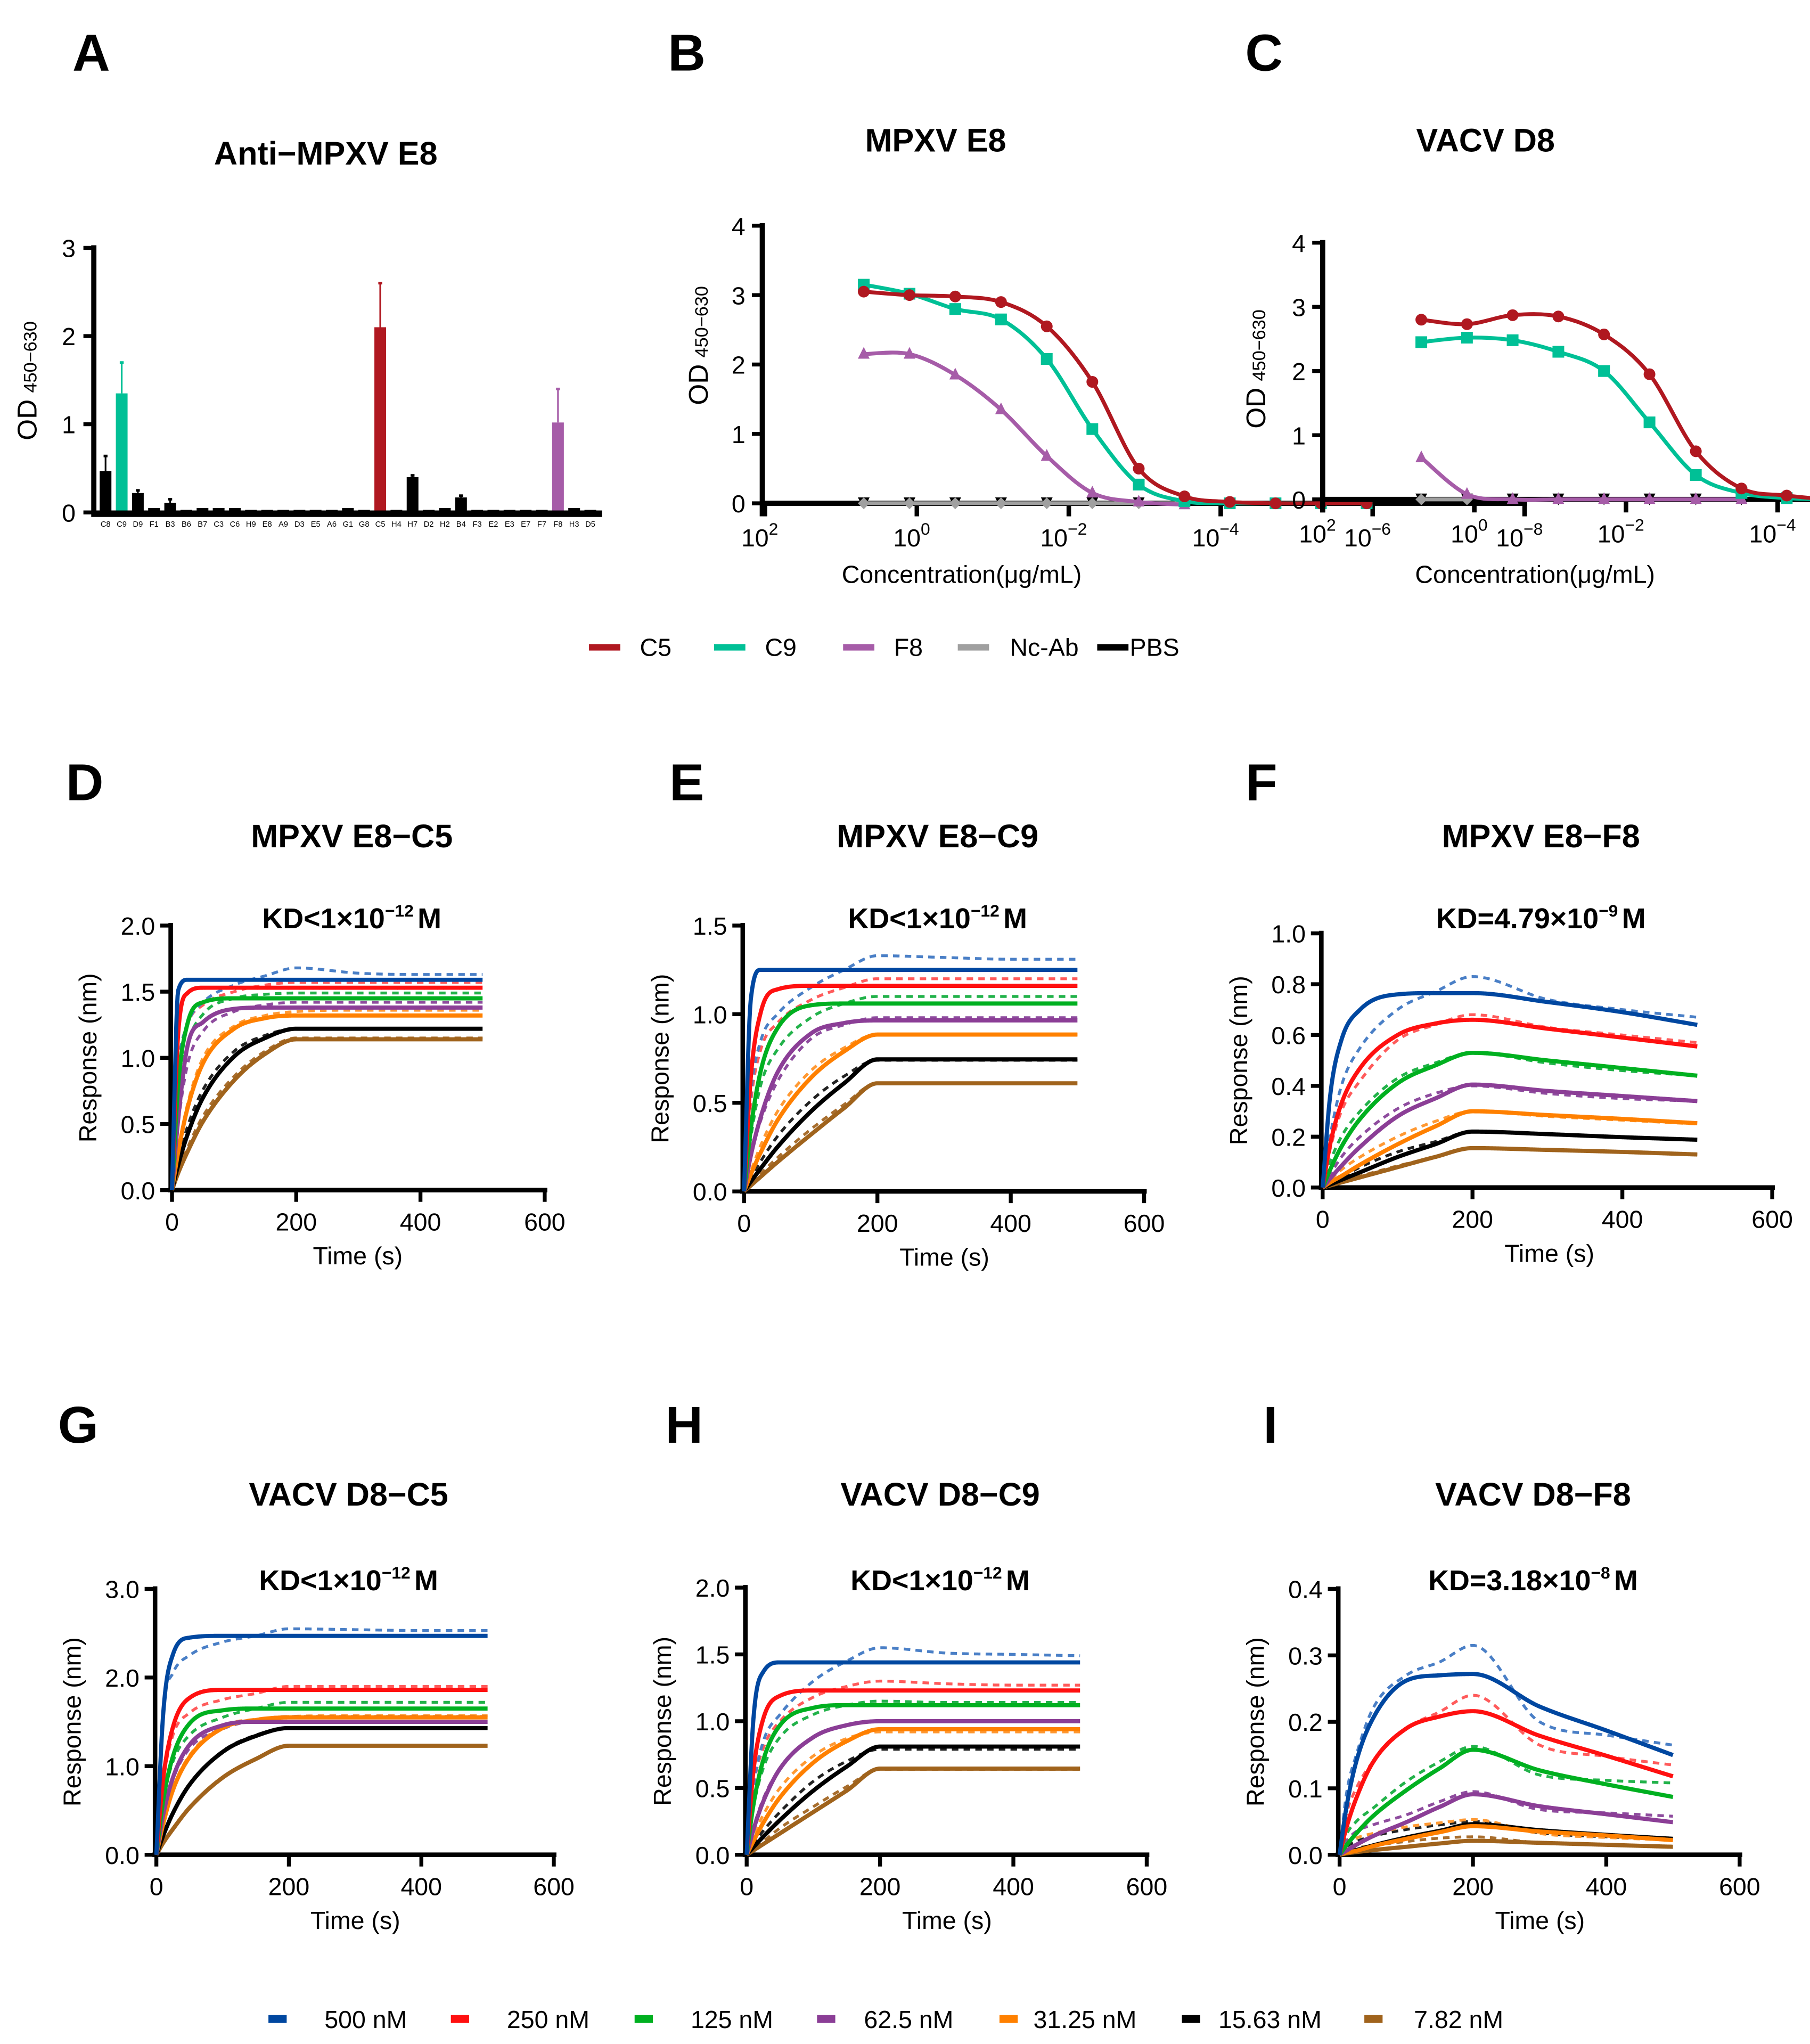  What do you see at coordinates (1612, 405) in the screenshot?
I see `series-c5` at bounding box center [1612, 405].